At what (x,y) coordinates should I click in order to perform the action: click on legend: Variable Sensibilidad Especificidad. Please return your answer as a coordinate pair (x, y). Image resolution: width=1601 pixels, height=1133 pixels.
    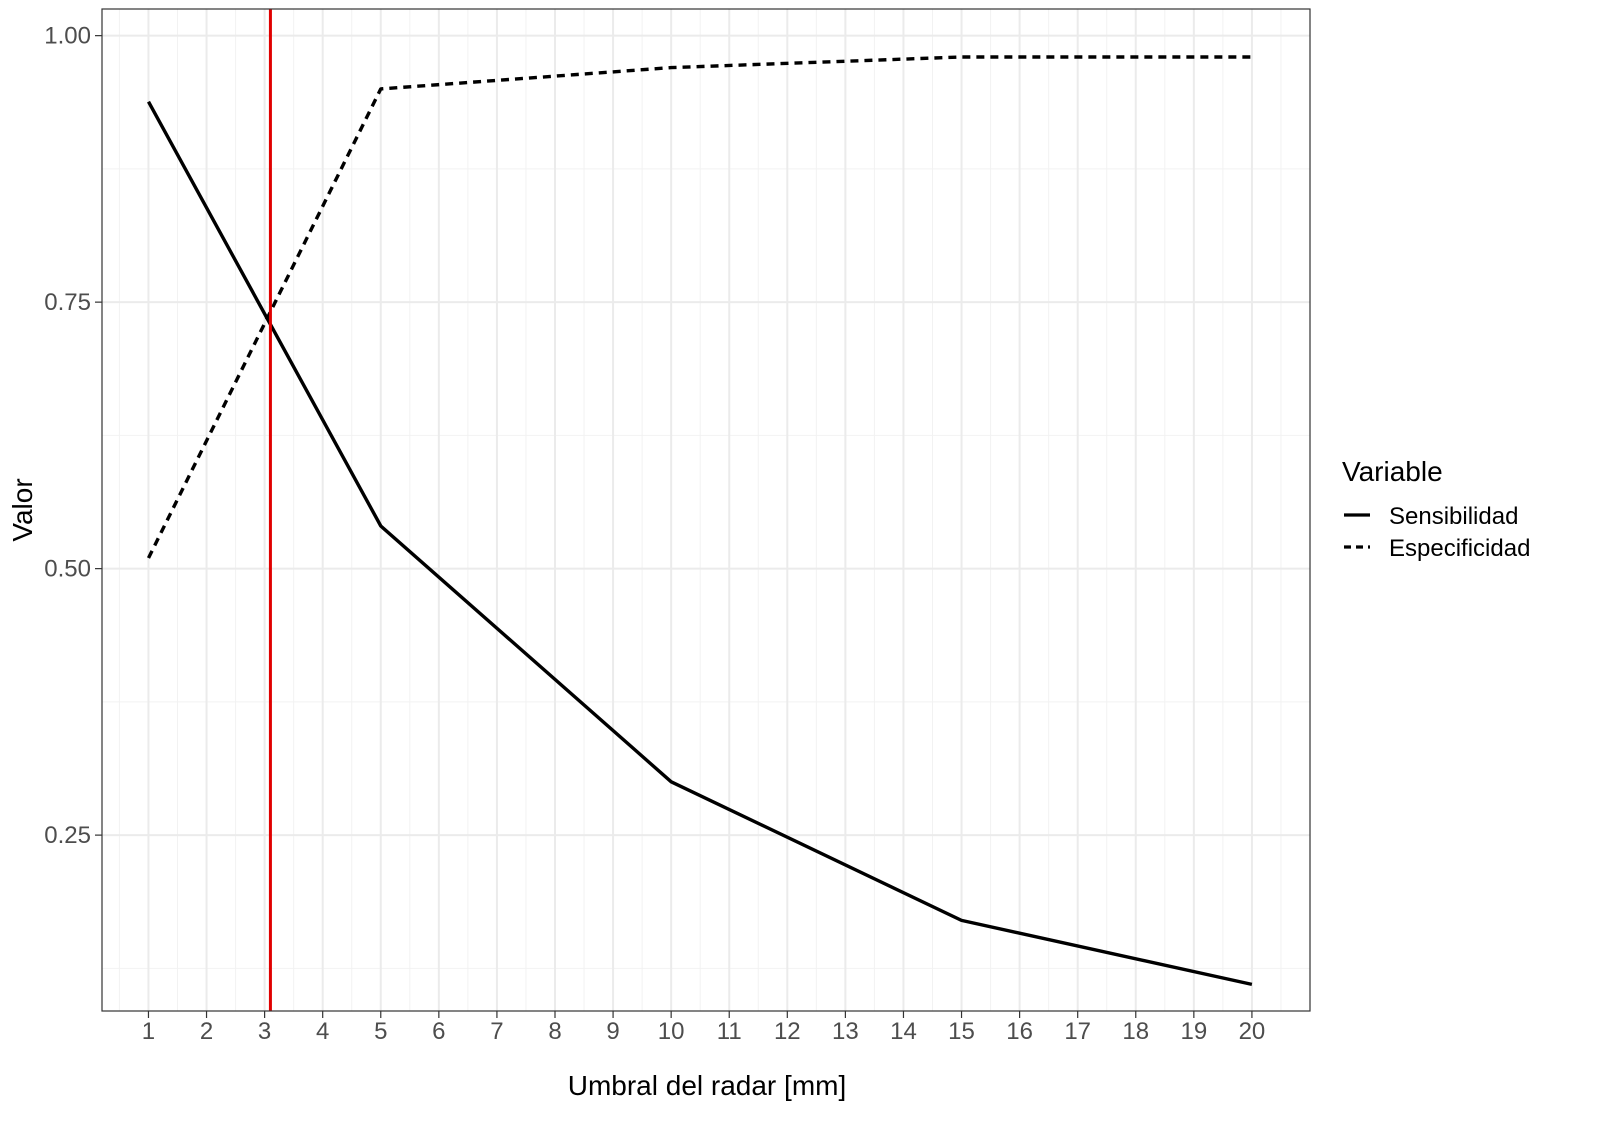
    Looking at the image, I should click on (1436, 509).